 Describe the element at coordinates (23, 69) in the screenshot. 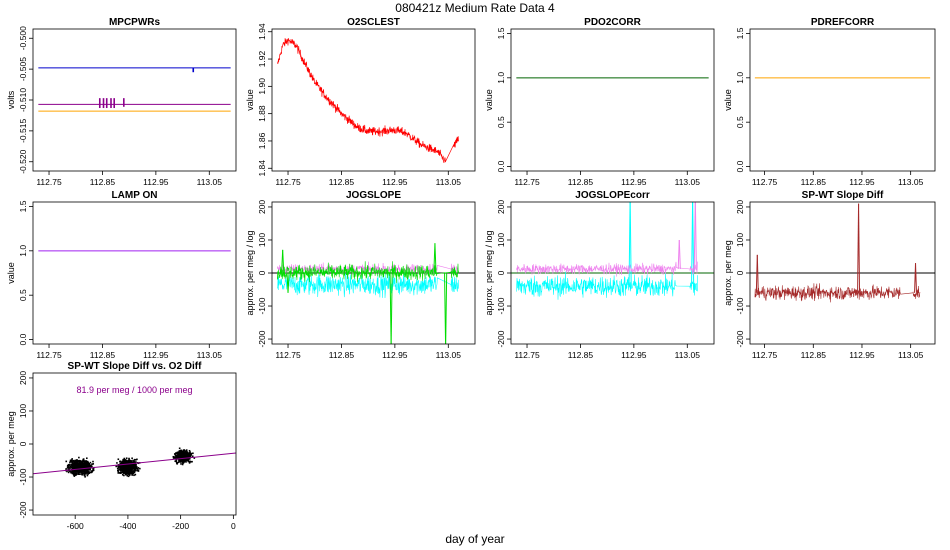

I see `y-tick-label: -0.505` at that location.